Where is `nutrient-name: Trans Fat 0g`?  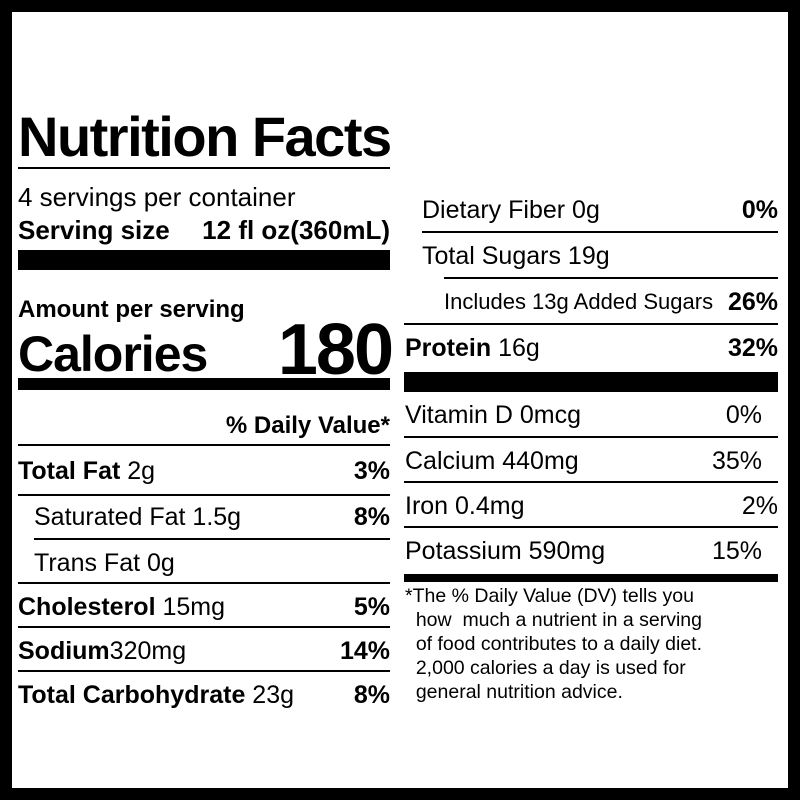 nutrient-name: Trans Fat 0g is located at coordinates (104, 562).